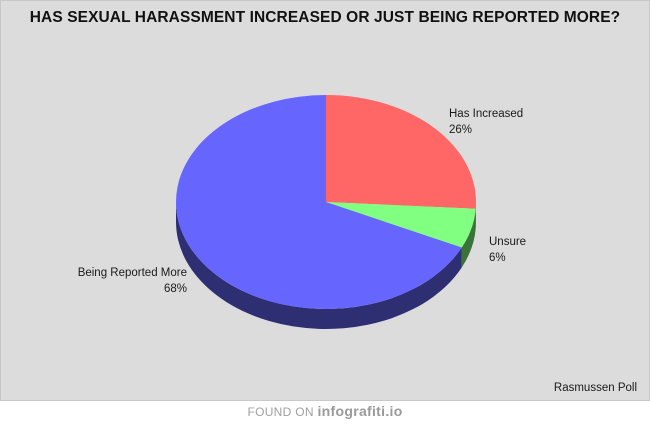 The image size is (650, 424). I want to click on source-note: Rasmussen Poll, so click(595, 388).